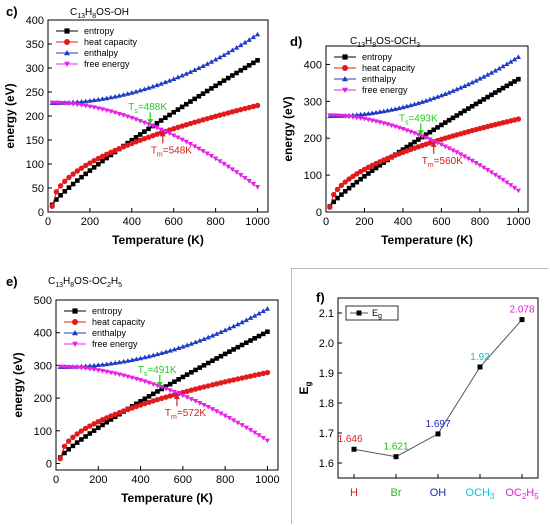  I want to click on y-tick-label: 1.8, so click(326, 404).